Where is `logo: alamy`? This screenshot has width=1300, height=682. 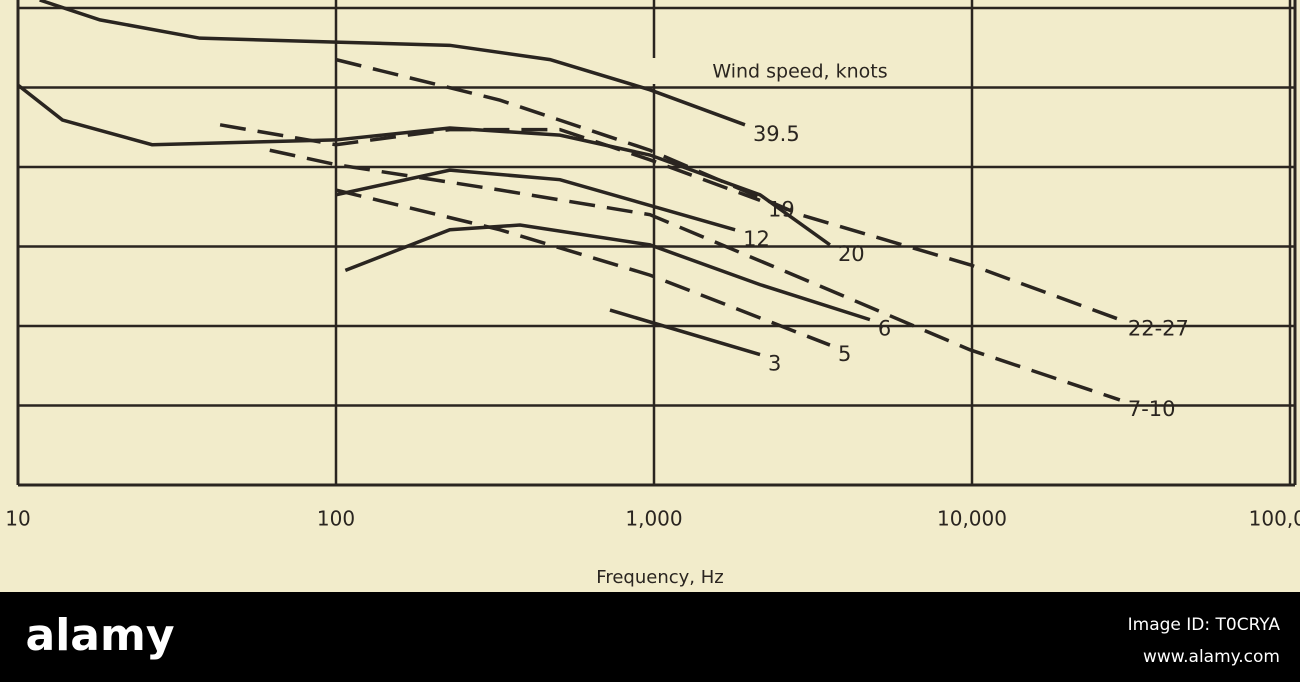
logo: alamy is located at coordinates (100, 635).